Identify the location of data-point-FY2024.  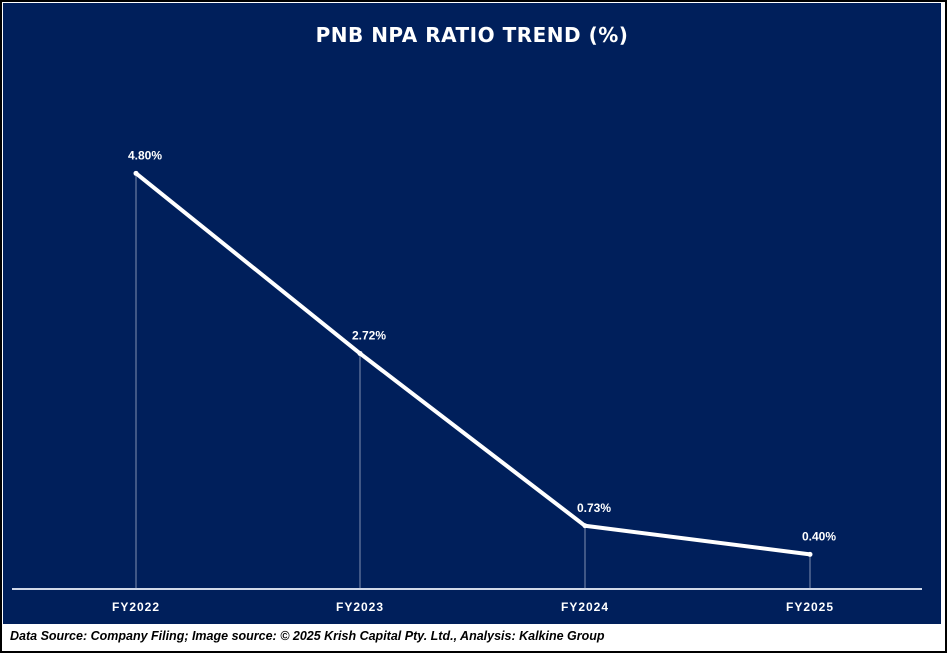
(585, 526).